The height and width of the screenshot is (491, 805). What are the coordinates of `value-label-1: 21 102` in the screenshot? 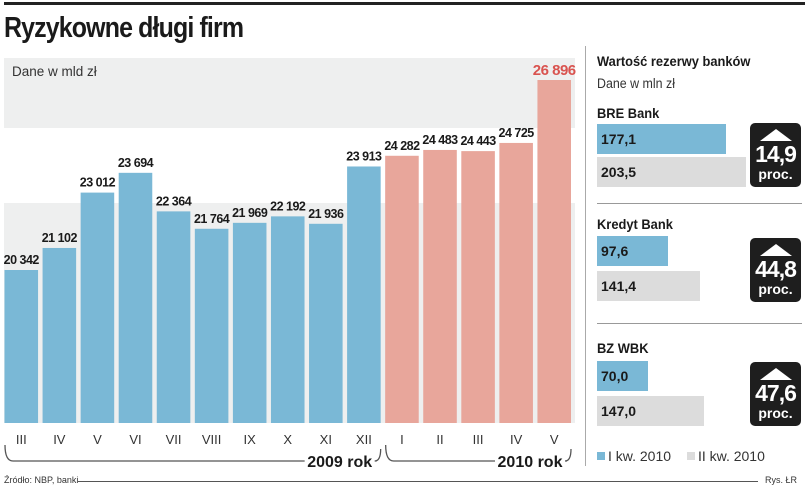 It's located at (60, 238).